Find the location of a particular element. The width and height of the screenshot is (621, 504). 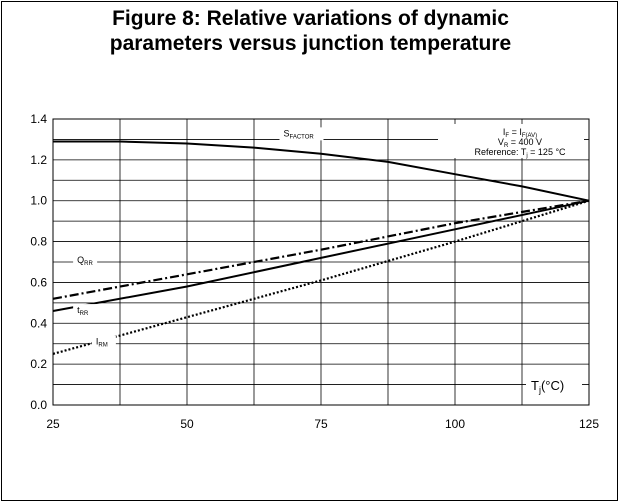

conditions-box is located at coordinates (511, 141).